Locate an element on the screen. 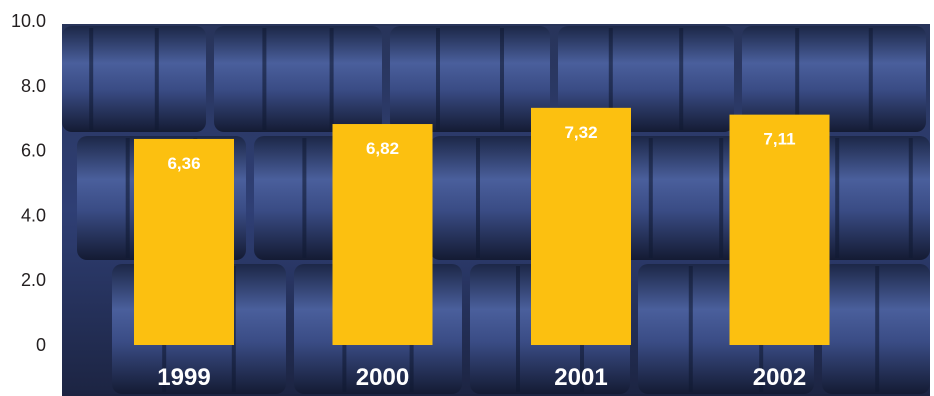 This screenshot has height=396, width=934. bar-value-label: 6,82 is located at coordinates (382, 148).